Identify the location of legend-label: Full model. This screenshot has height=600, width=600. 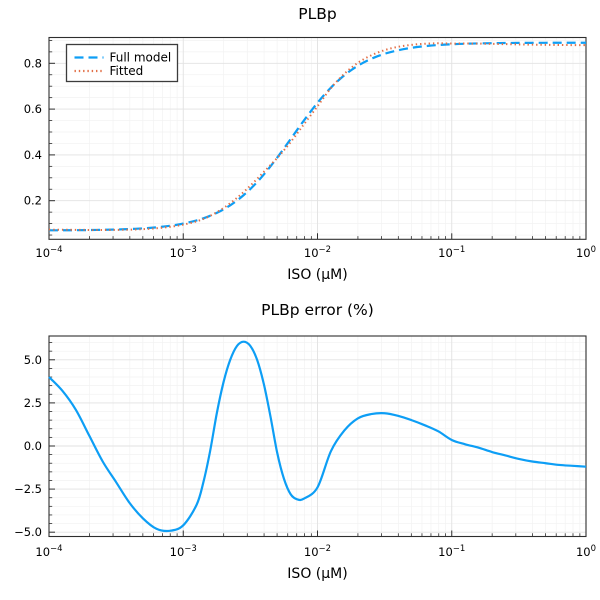
(141, 58).